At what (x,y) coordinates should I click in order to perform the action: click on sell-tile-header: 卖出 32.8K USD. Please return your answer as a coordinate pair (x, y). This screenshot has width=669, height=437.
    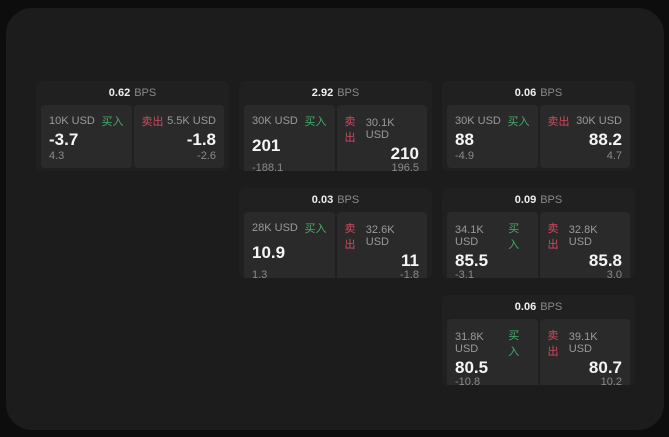
    Looking at the image, I should click on (585, 236).